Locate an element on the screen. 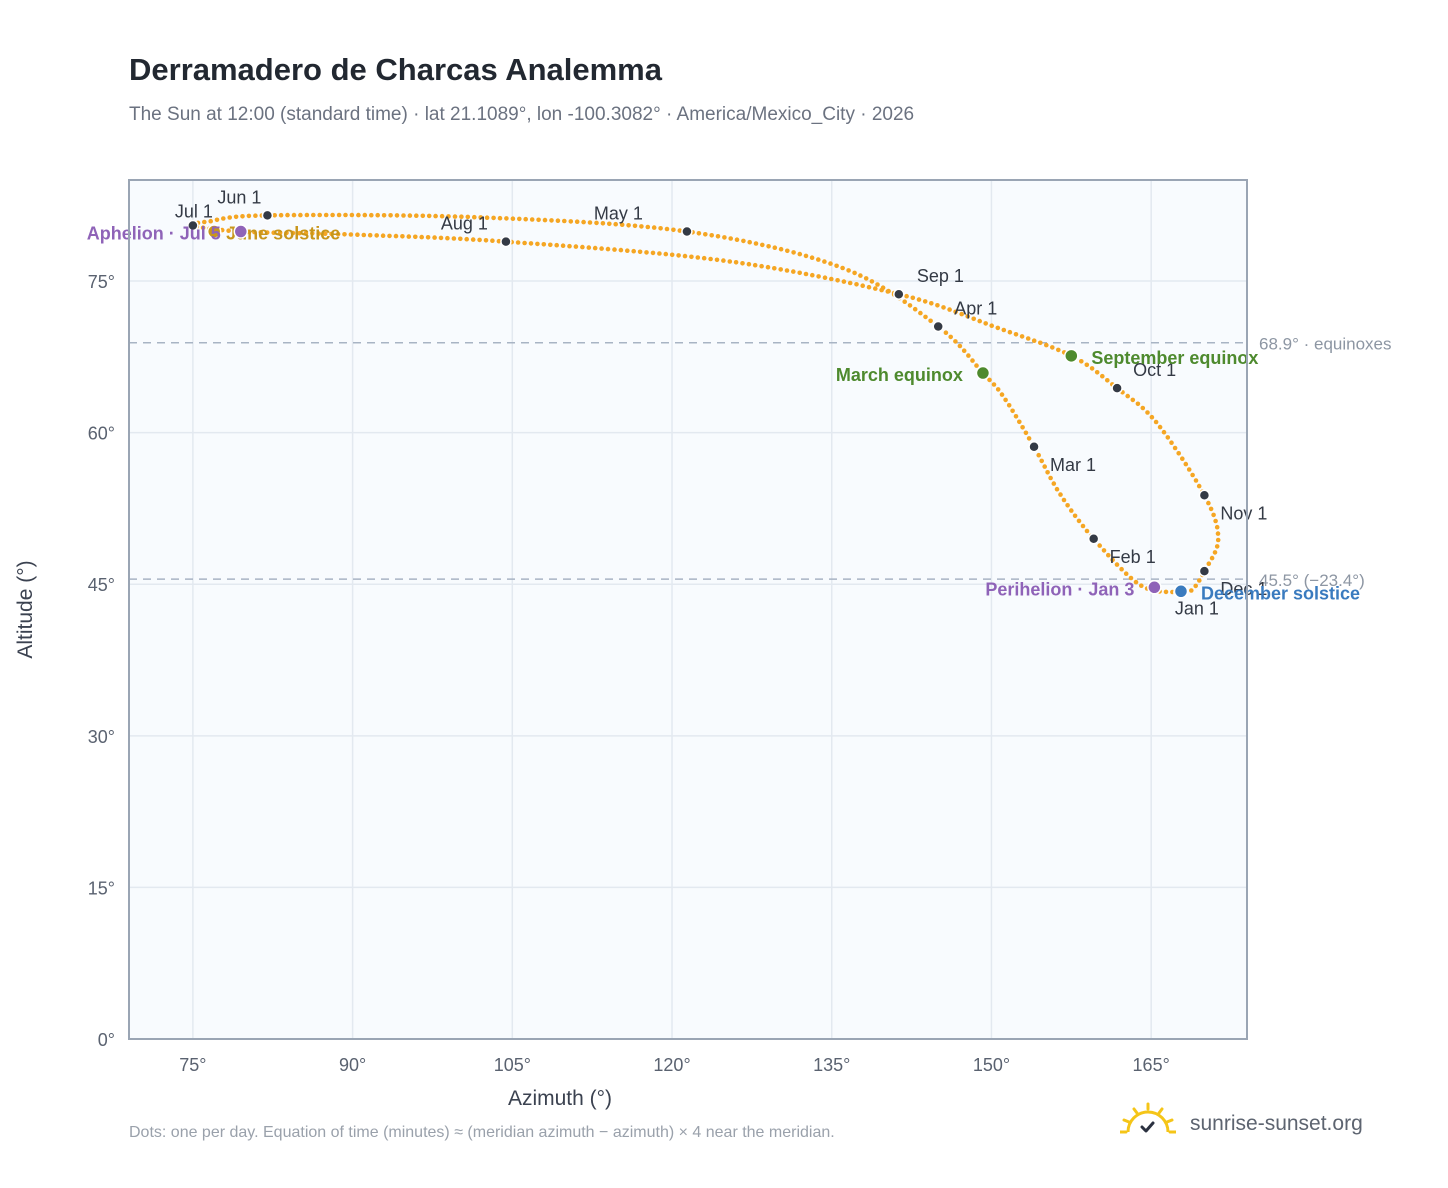  event-label: June solstice is located at coordinates (283, 234).